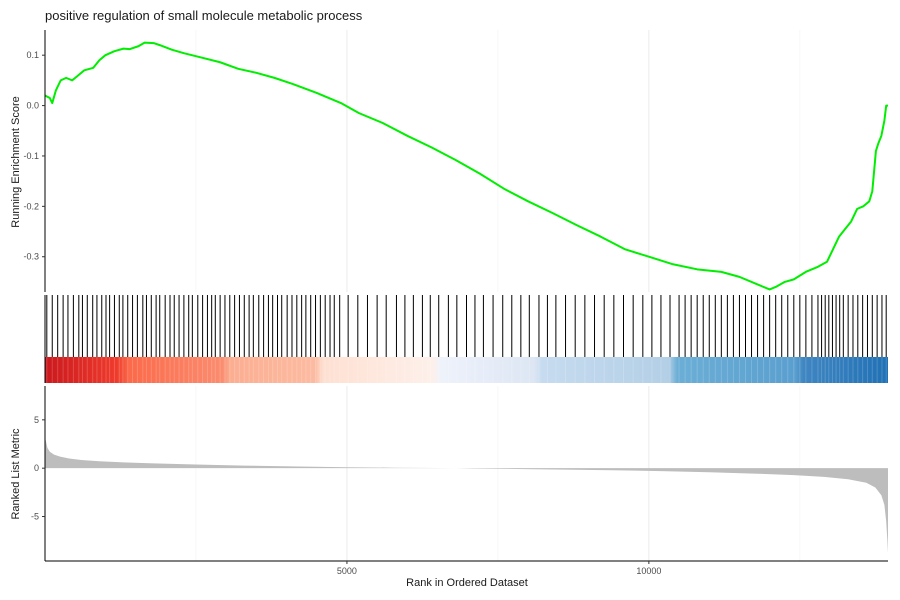 This screenshot has width=900, height=600. I want to click on es-y-tick-label: -0.3, so click(31, 257).